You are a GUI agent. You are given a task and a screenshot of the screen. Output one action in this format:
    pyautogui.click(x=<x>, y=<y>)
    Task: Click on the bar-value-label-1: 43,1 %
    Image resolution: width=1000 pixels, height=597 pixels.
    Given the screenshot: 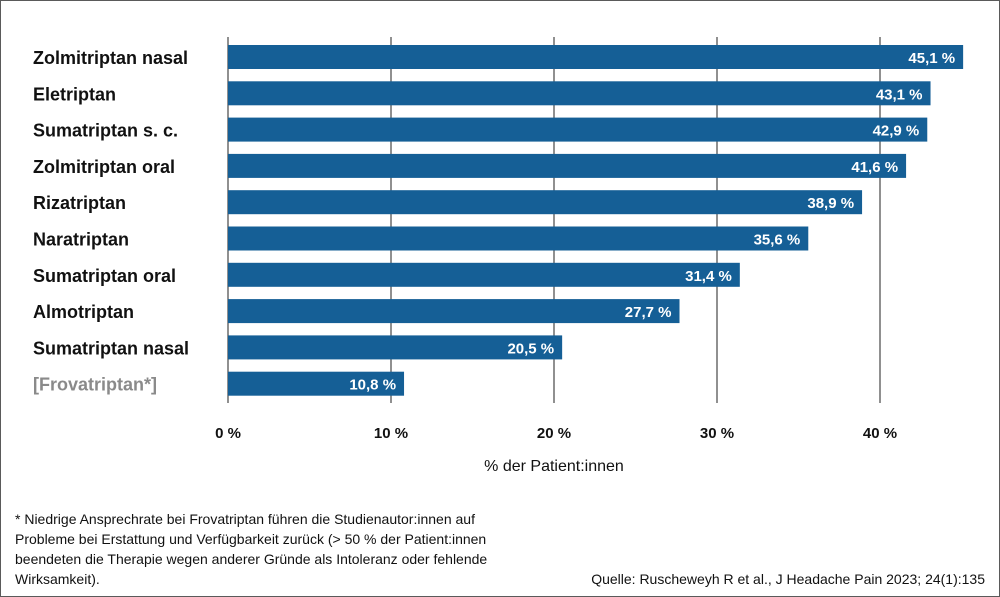 What is the action you would take?
    pyautogui.click(x=899, y=94)
    